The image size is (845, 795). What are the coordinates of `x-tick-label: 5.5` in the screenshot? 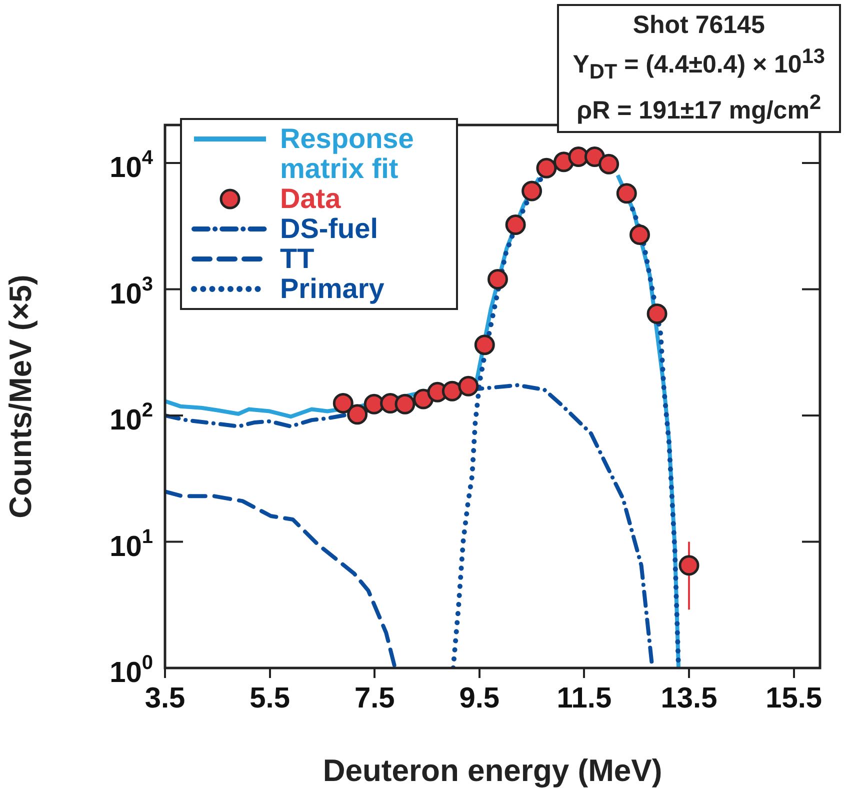 It's located at (270, 698).